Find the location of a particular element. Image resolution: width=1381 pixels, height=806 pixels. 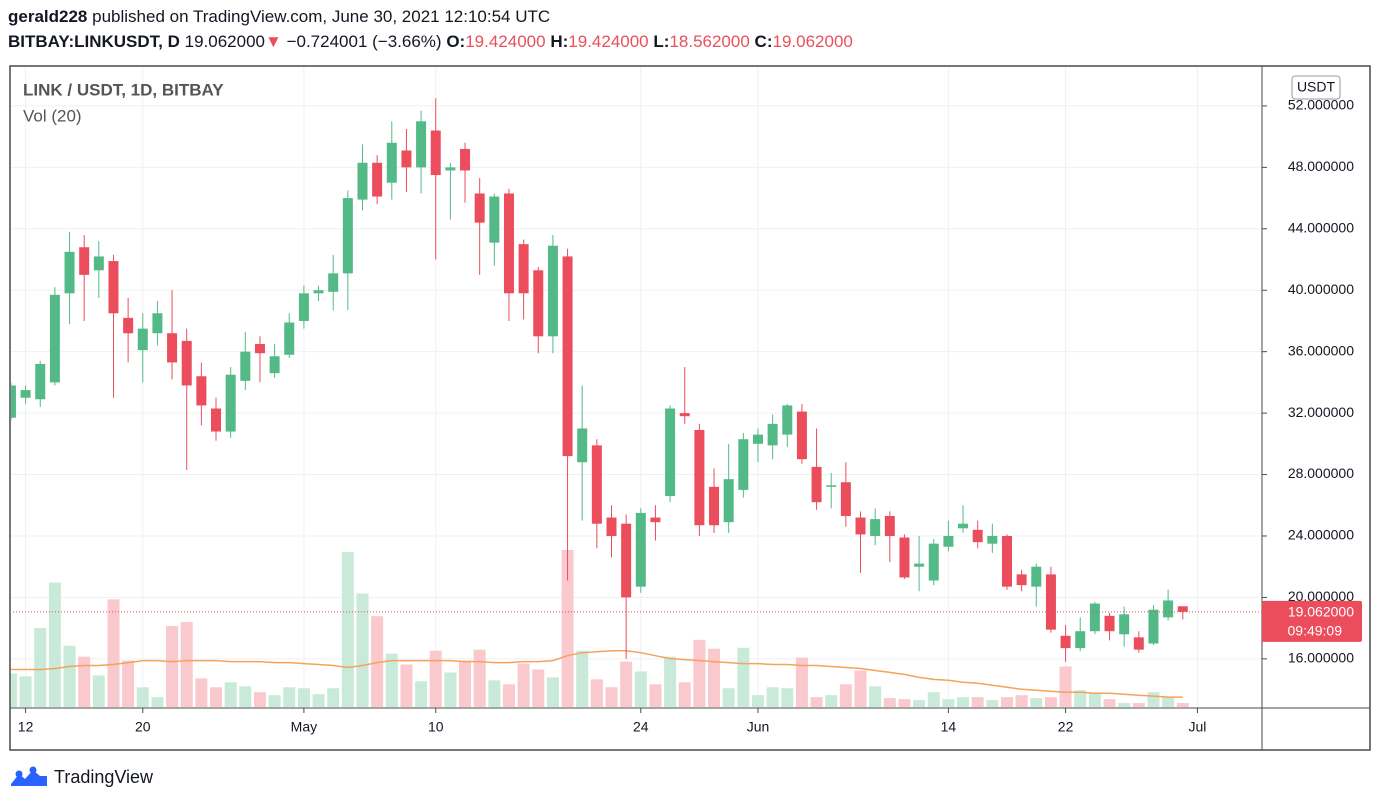

brand: TradingView is located at coordinates (104, 776).